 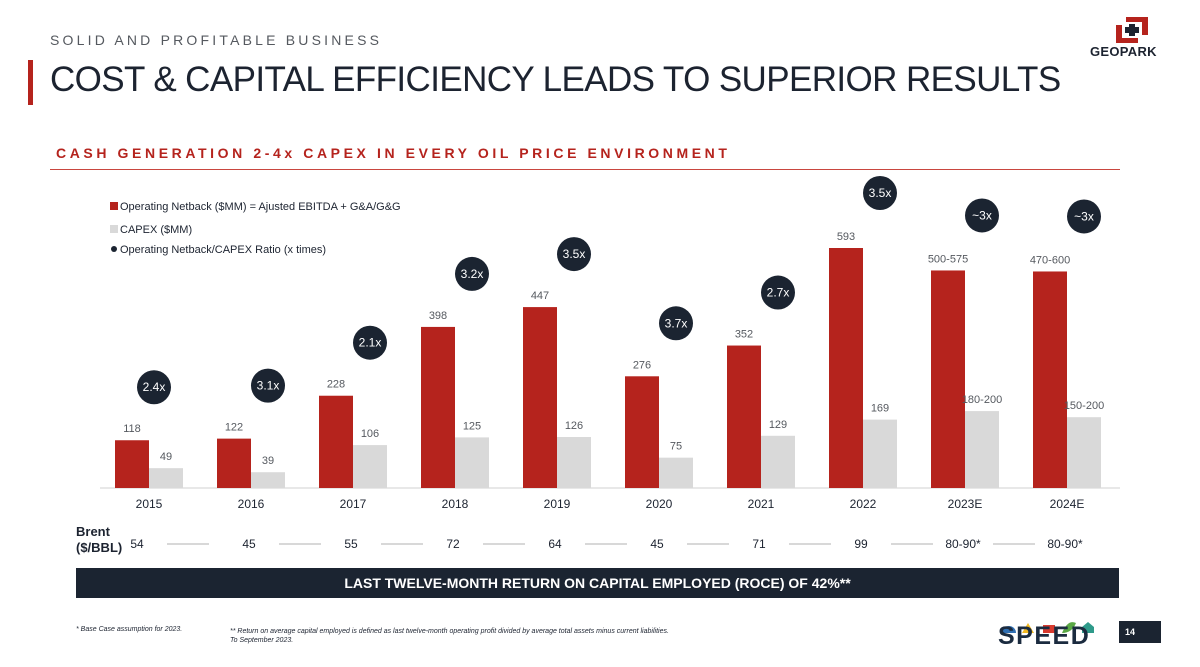 I want to click on x-tick-2020: 2020, so click(x=659, y=504).